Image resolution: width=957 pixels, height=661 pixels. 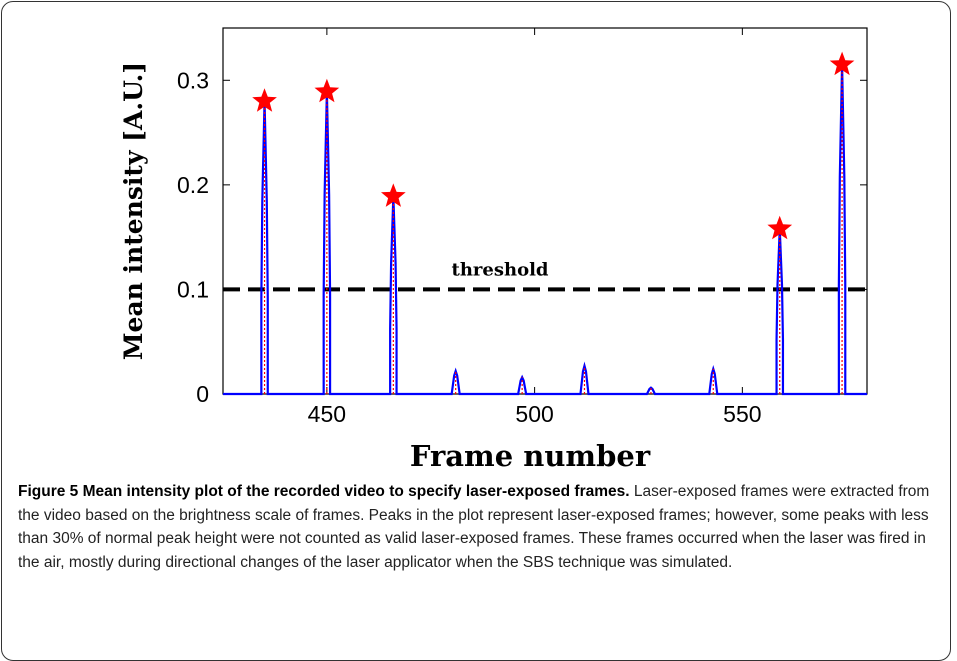 What do you see at coordinates (133, 211) in the screenshot?
I see `y-axis-label: Mean intensity [A.U.]` at bounding box center [133, 211].